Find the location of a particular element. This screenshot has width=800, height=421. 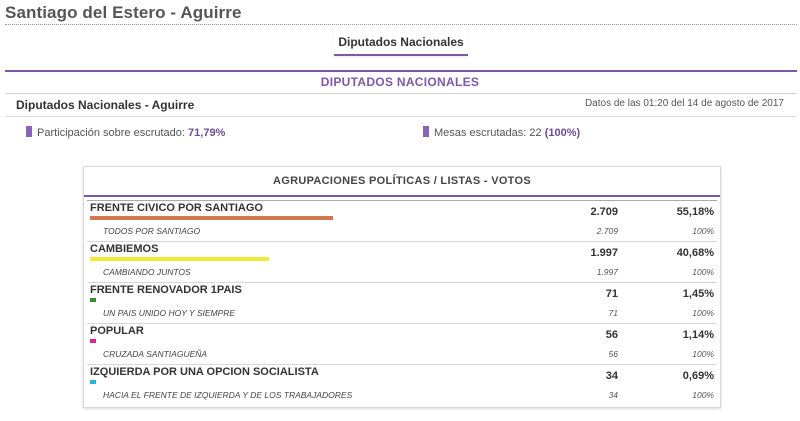

mesas-stat: Mesas escrutadas: 22 (100%) is located at coordinates (501, 132).